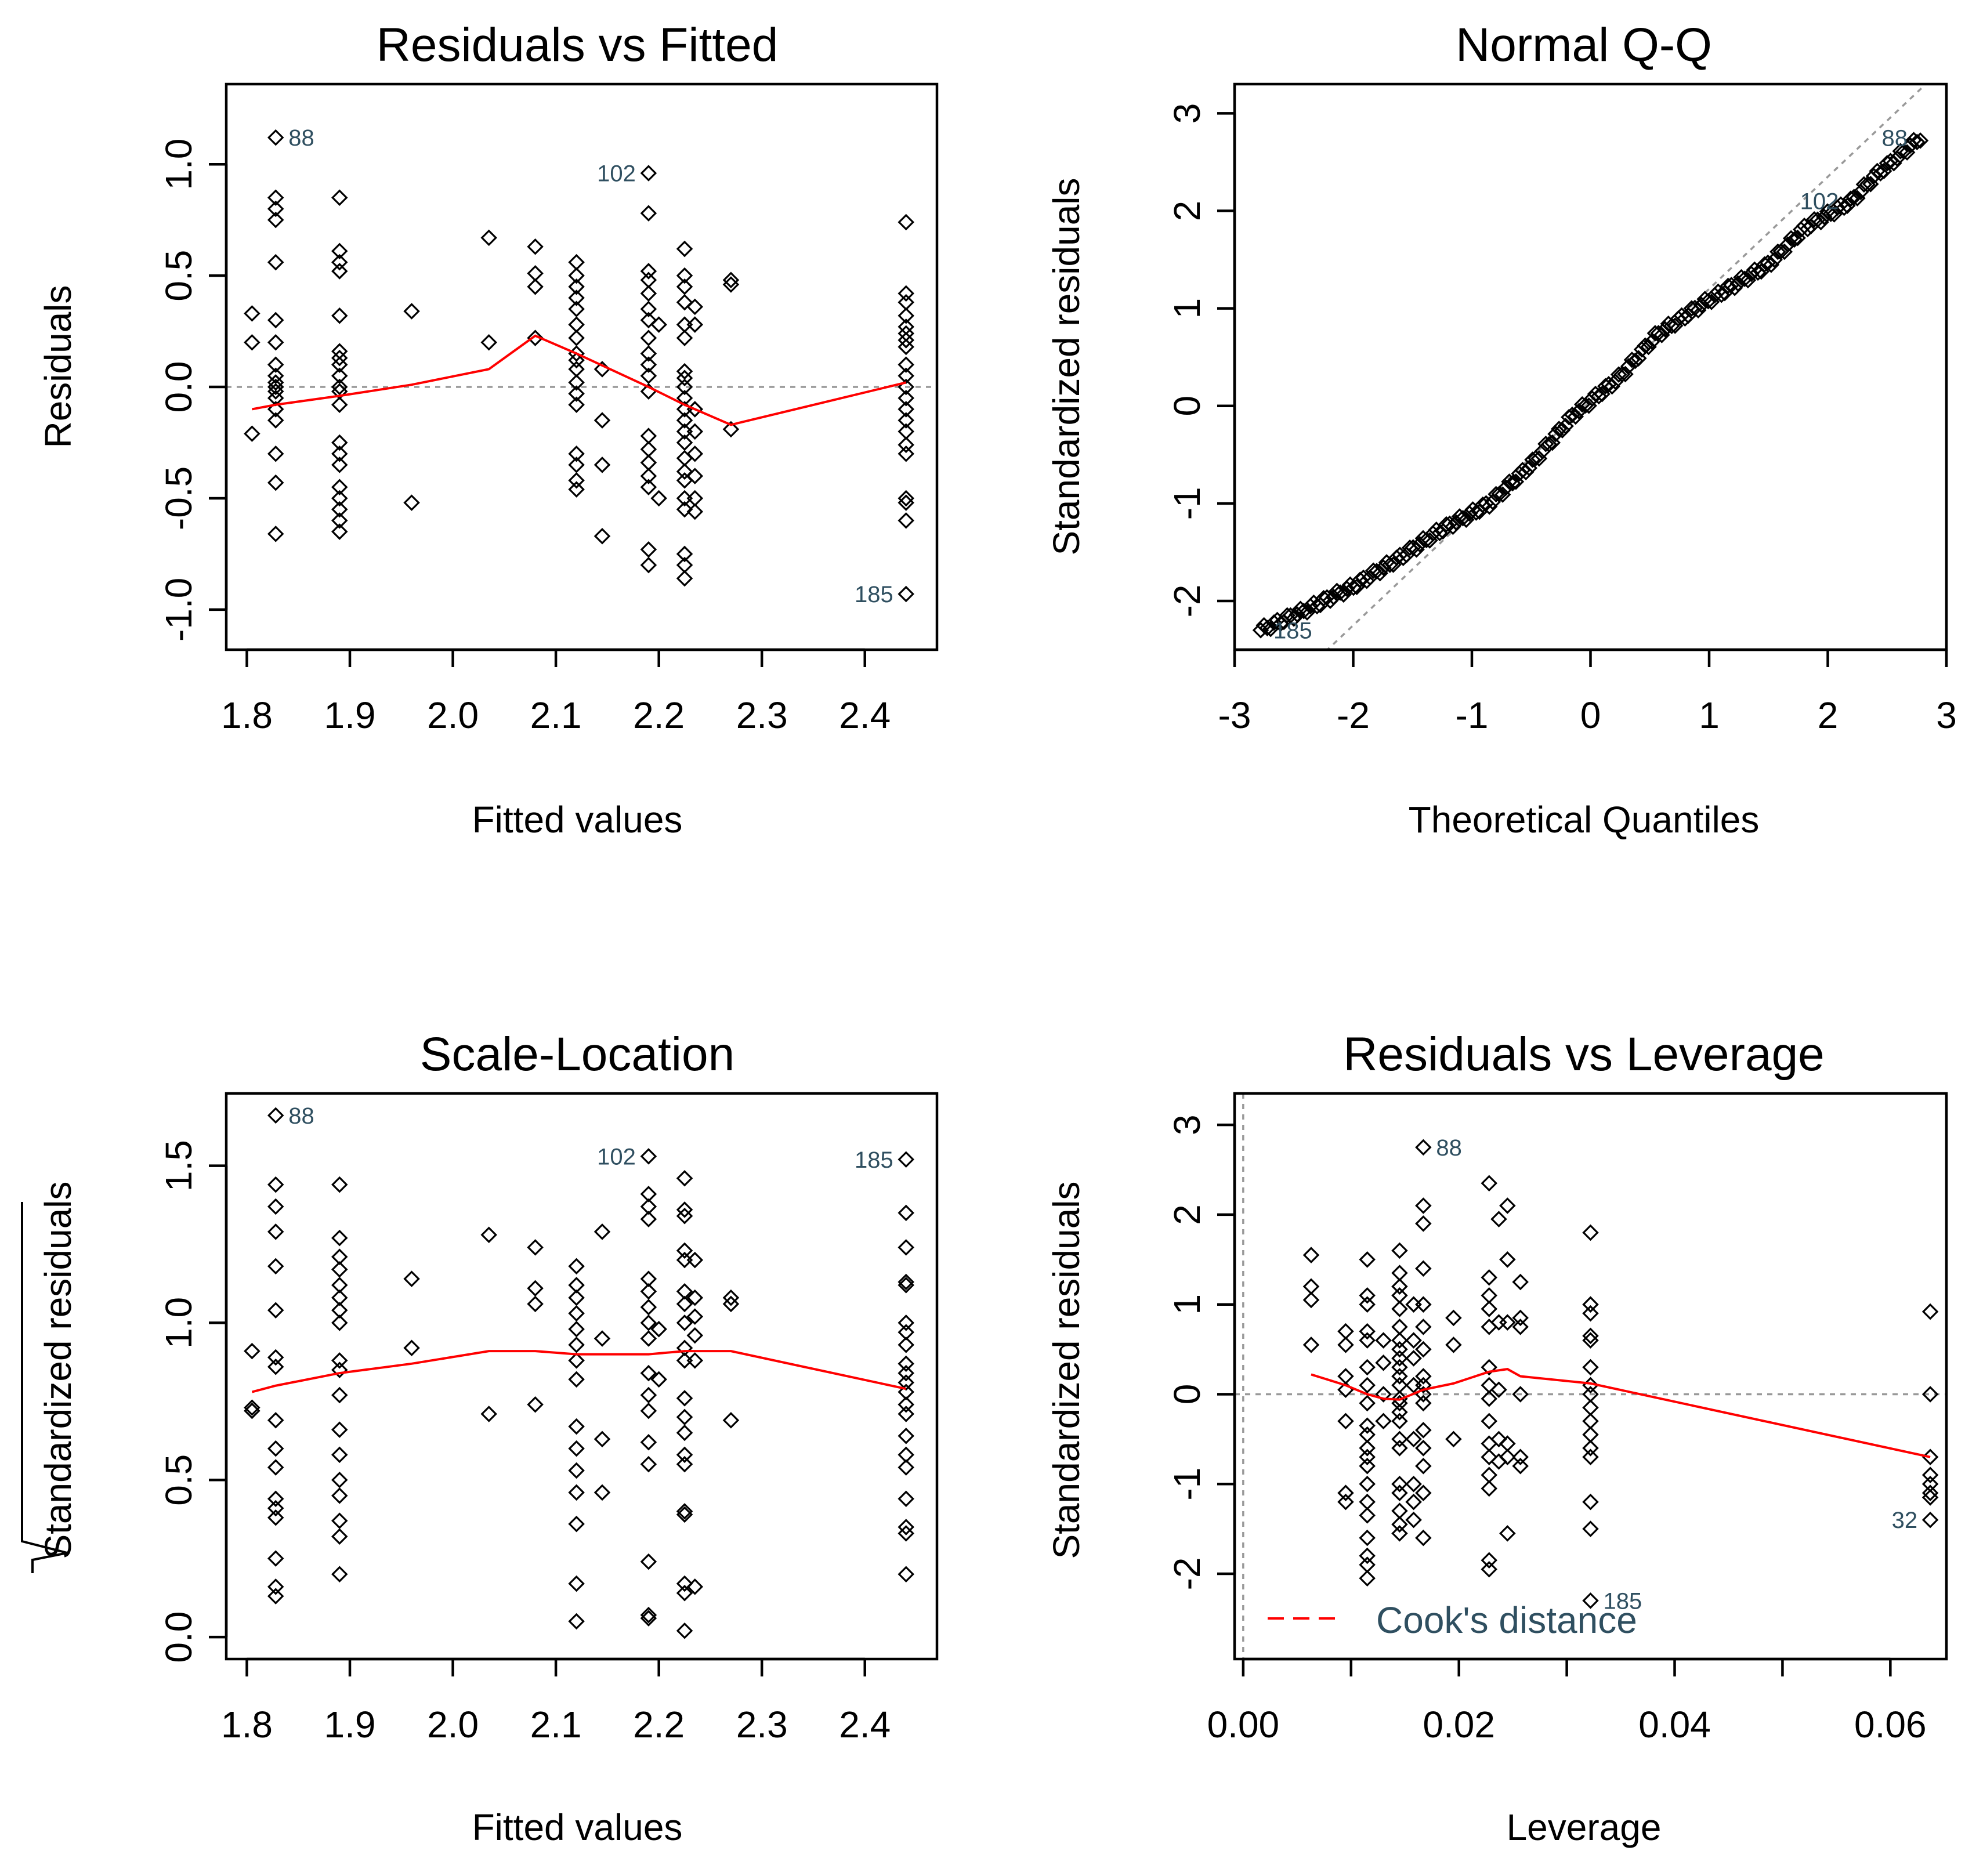 The height and width of the screenshot is (1876, 1965). What do you see at coordinates (1449, 1148) in the screenshot?
I see `rvl-point-label: 88` at bounding box center [1449, 1148].